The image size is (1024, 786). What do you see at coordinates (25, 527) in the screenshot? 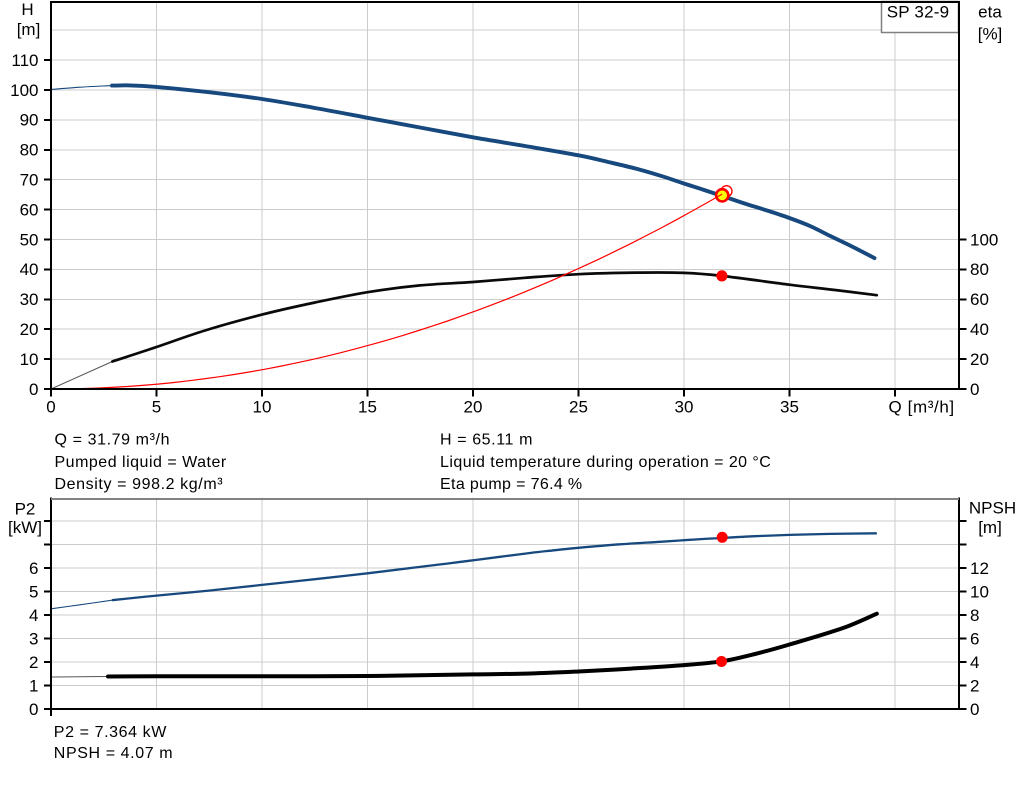
I see `svg-text: [kW]` at bounding box center [25, 527].